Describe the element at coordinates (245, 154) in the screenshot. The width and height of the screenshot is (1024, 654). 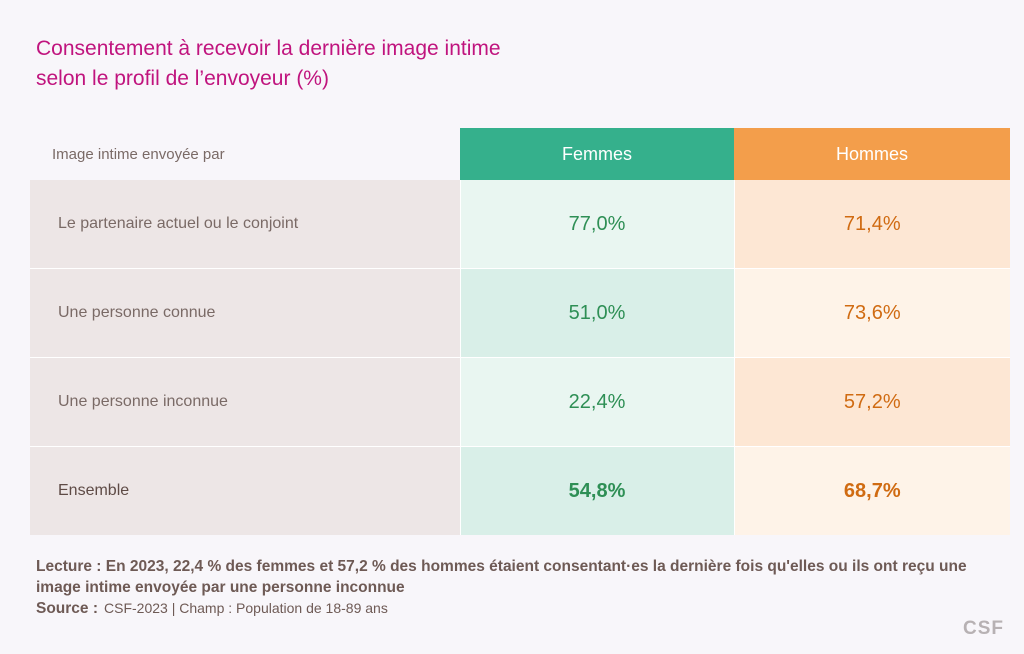
I see `row-header-label: Image intime envoyée par` at that location.